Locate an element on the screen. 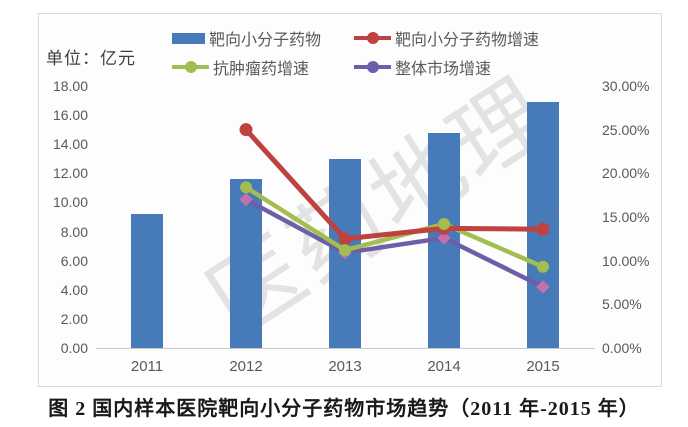 The image size is (688, 427). legend-label: 整体市场增速 is located at coordinates (443, 69).